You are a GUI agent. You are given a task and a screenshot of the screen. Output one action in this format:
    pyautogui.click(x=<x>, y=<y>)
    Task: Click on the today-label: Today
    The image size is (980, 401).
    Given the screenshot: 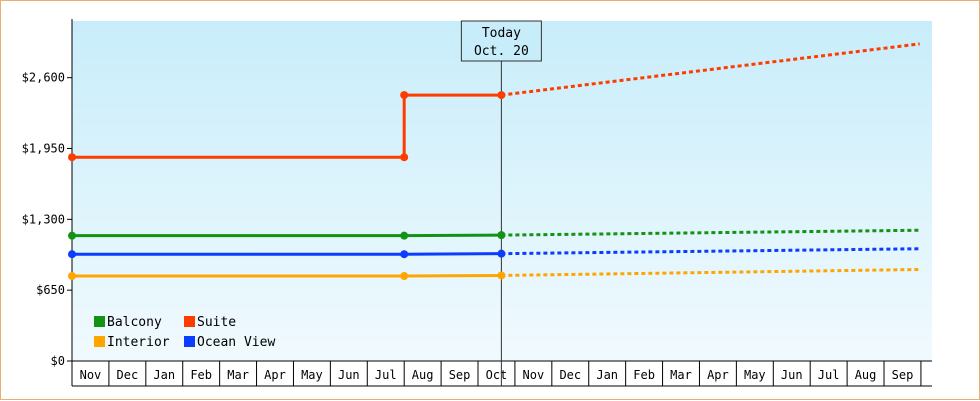 What is the action you would take?
    pyautogui.click(x=501, y=33)
    